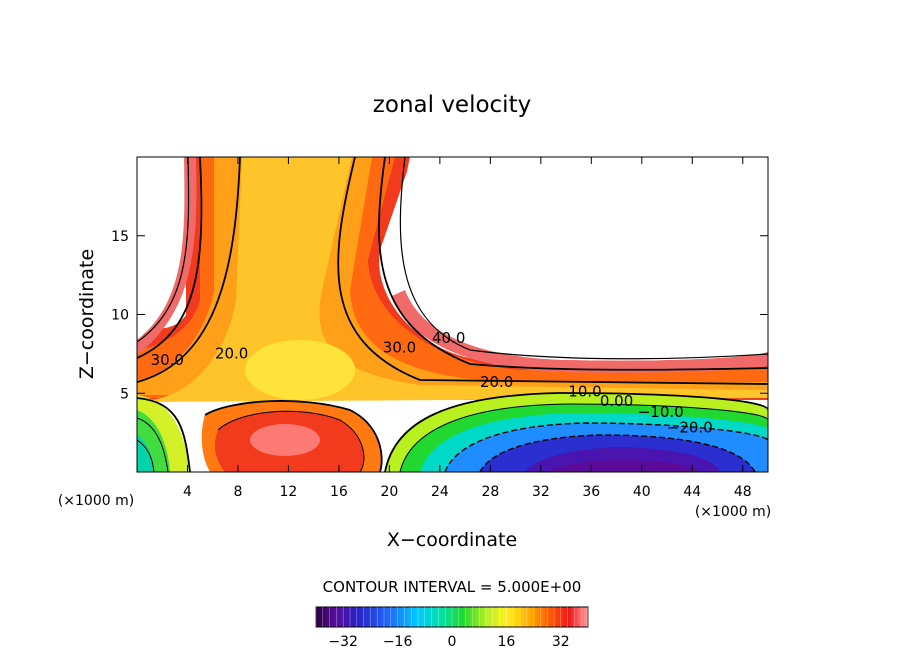 This screenshot has height=654, width=904. Describe the element at coordinates (452, 628) in the screenshot. I see `colorbar-ticks: −32 −16 0 16 32` at that location.